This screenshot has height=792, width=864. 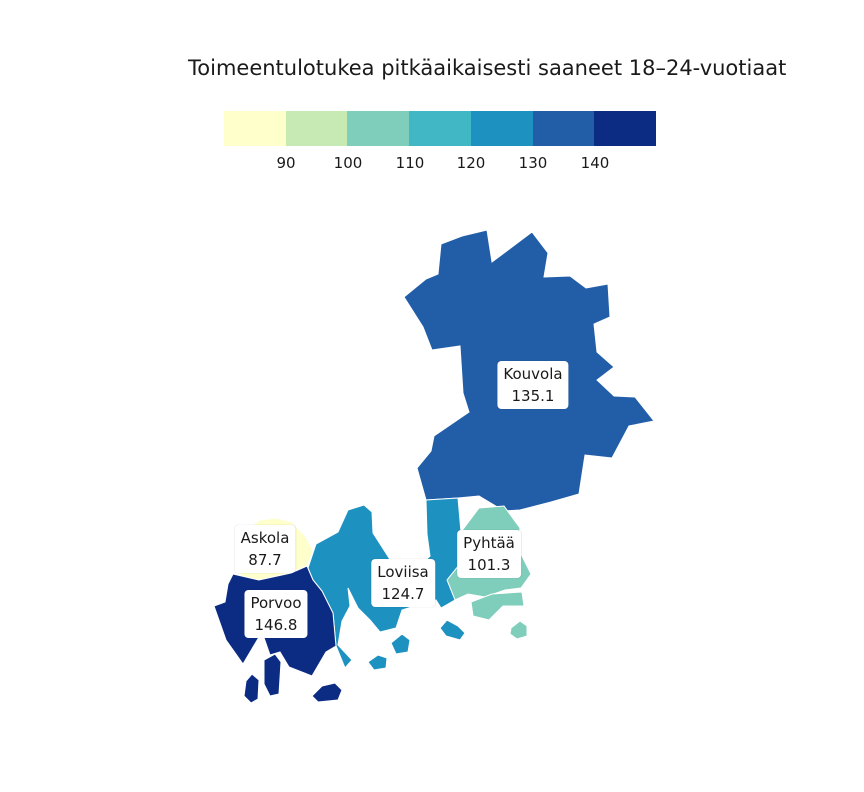 What do you see at coordinates (286, 163) in the screenshot?
I see `legend-tick: 90` at bounding box center [286, 163].